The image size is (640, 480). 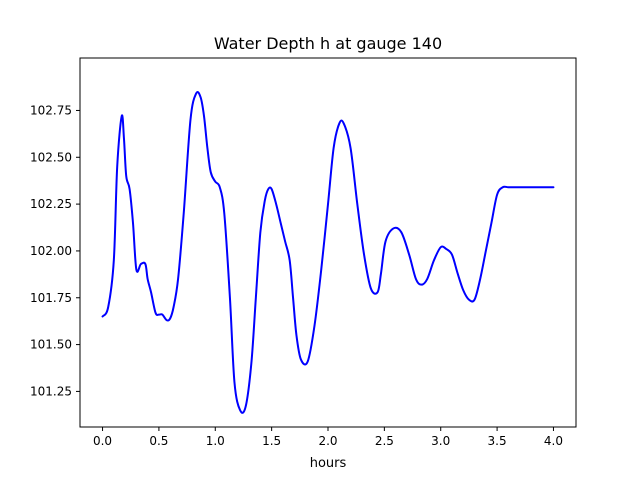 I want to click on y-tick-label: 101.75, so click(x=51, y=298).